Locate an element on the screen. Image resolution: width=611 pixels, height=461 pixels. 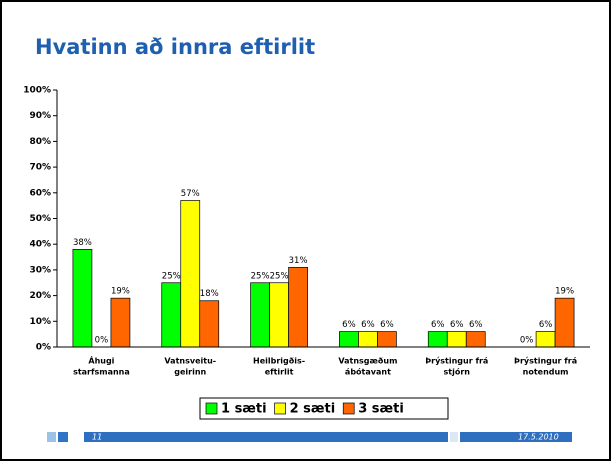
x-tick-label: Vatnsgæðum is located at coordinates (367, 361).